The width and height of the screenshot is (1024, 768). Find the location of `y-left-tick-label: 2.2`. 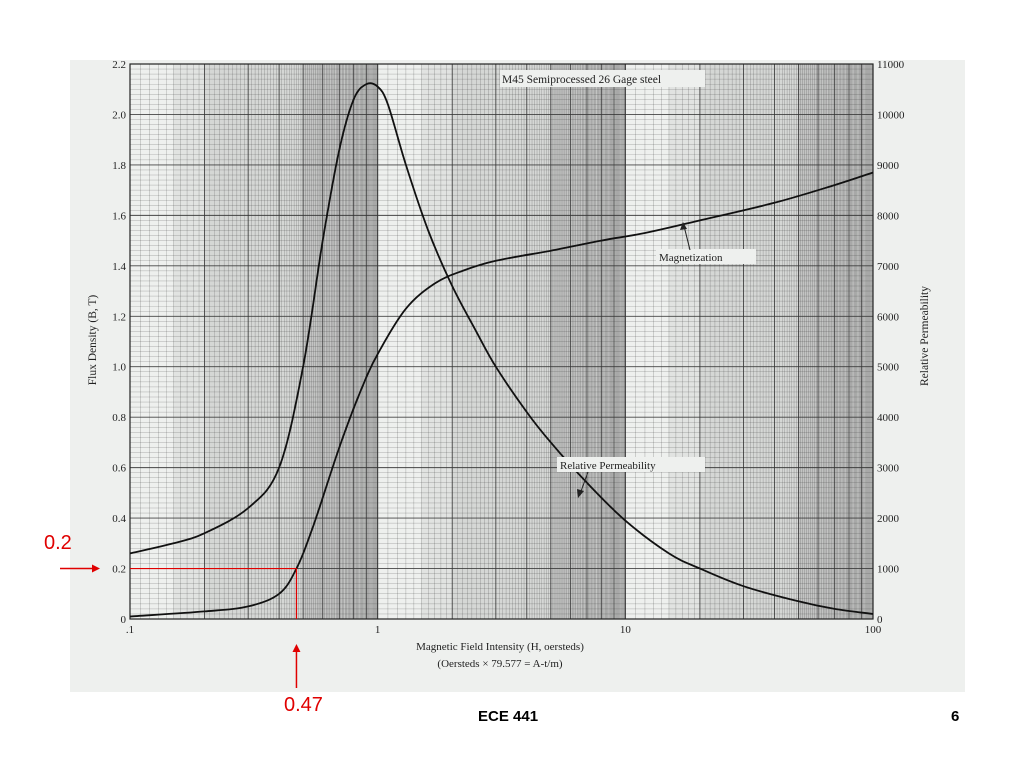

y-left-tick-label: 2.2 is located at coordinates (119, 65).